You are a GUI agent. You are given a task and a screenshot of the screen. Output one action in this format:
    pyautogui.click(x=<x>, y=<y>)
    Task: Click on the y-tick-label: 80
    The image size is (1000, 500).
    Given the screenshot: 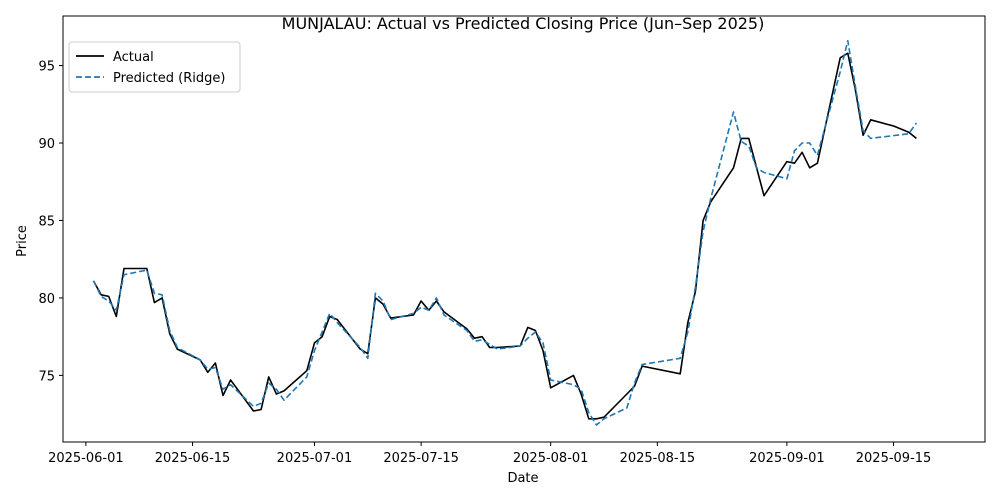 What is the action you would take?
    pyautogui.click(x=46, y=299)
    